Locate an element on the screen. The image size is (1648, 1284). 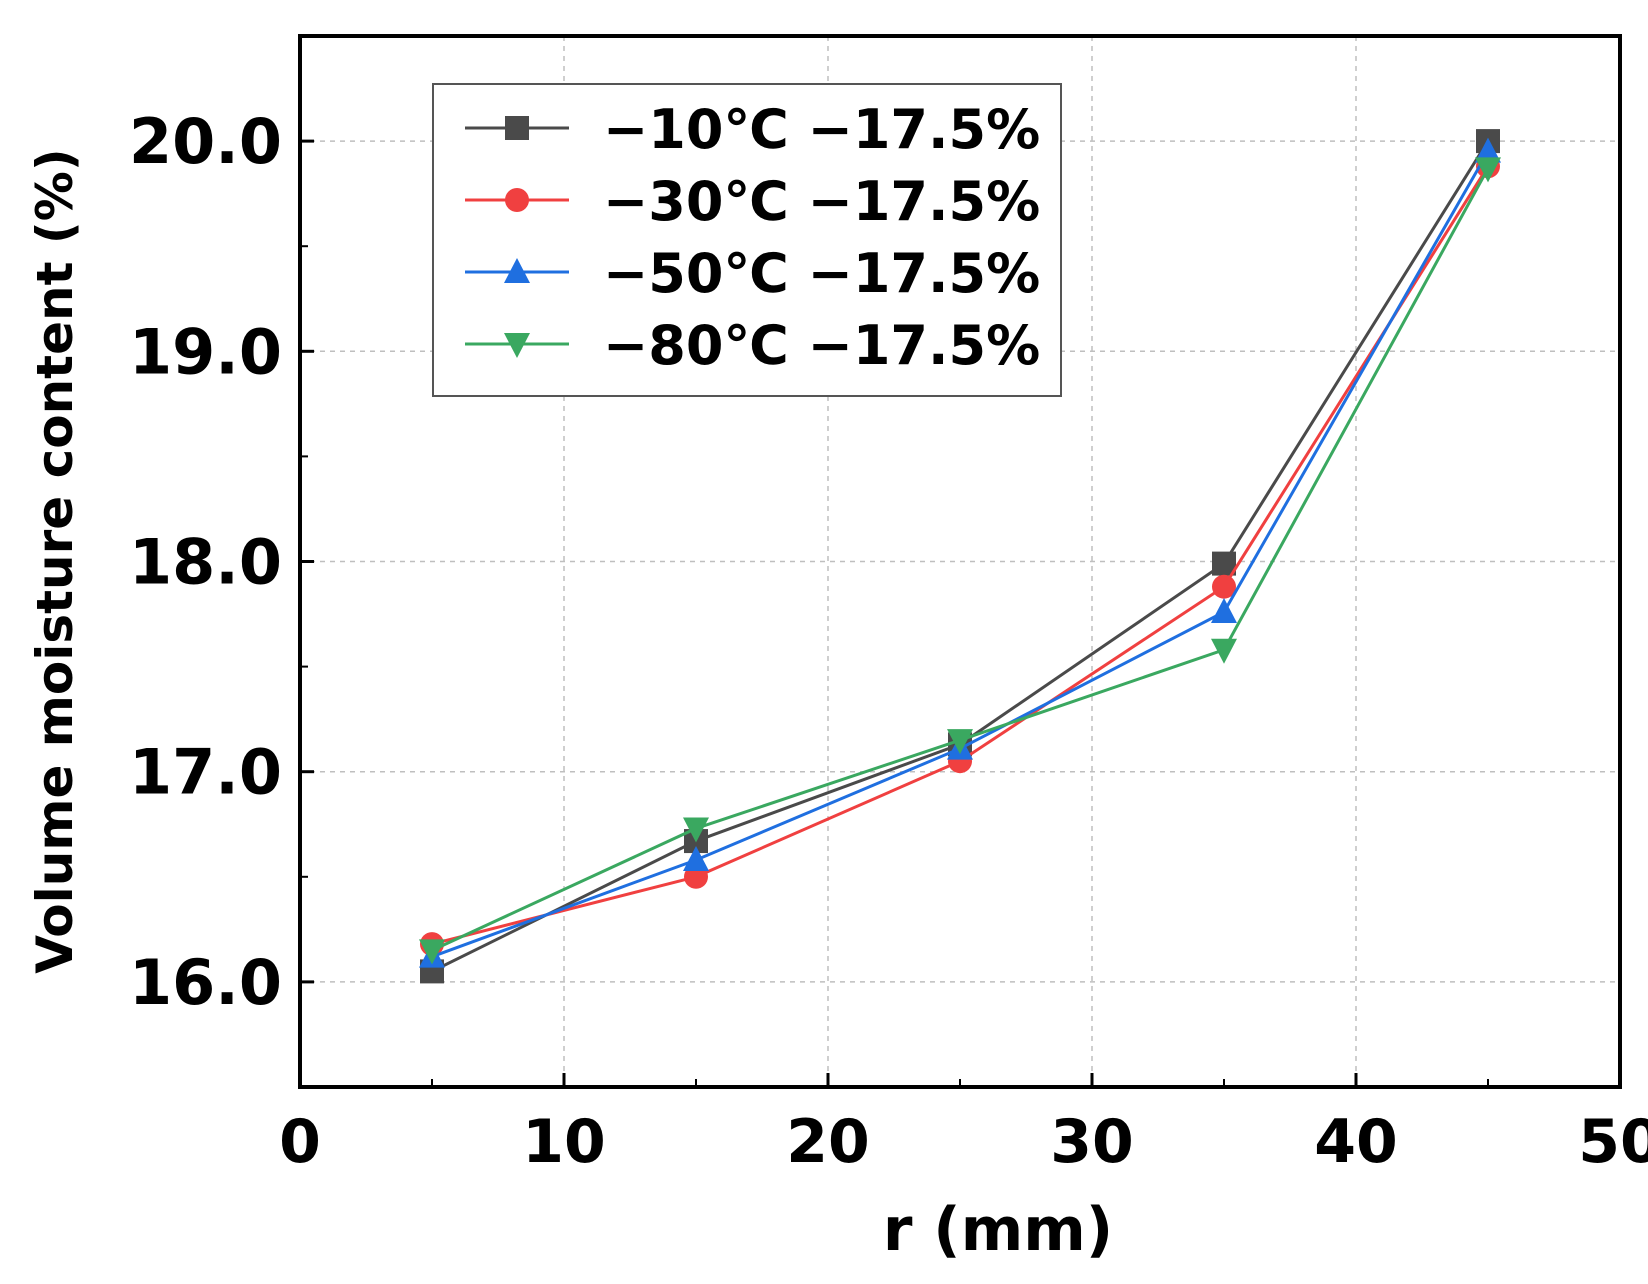
legend-item: −80℃ −17.5% is located at coordinates (752, 345).